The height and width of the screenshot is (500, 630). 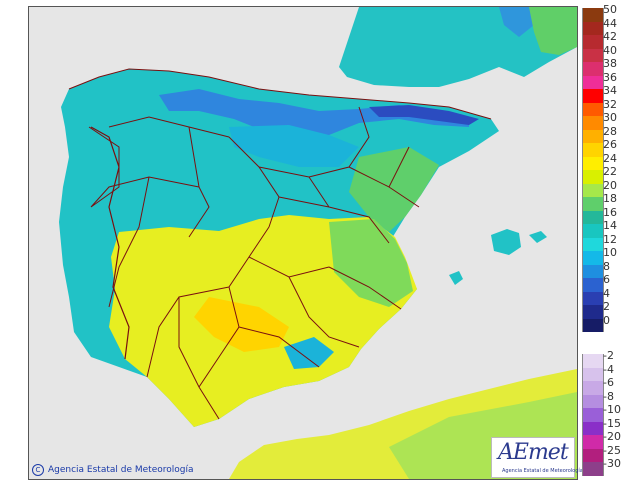 I want to click on portugal-border, so click(x=110, y=243).